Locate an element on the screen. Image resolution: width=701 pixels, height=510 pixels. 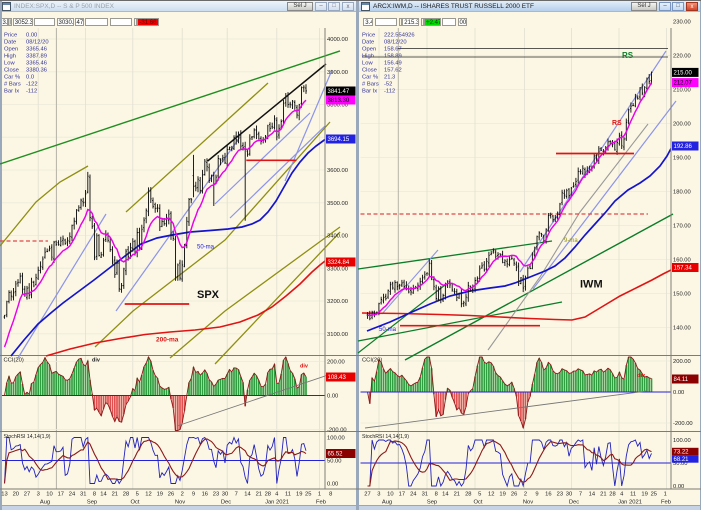
svg-text: 17 is located at coordinates (402, 495).